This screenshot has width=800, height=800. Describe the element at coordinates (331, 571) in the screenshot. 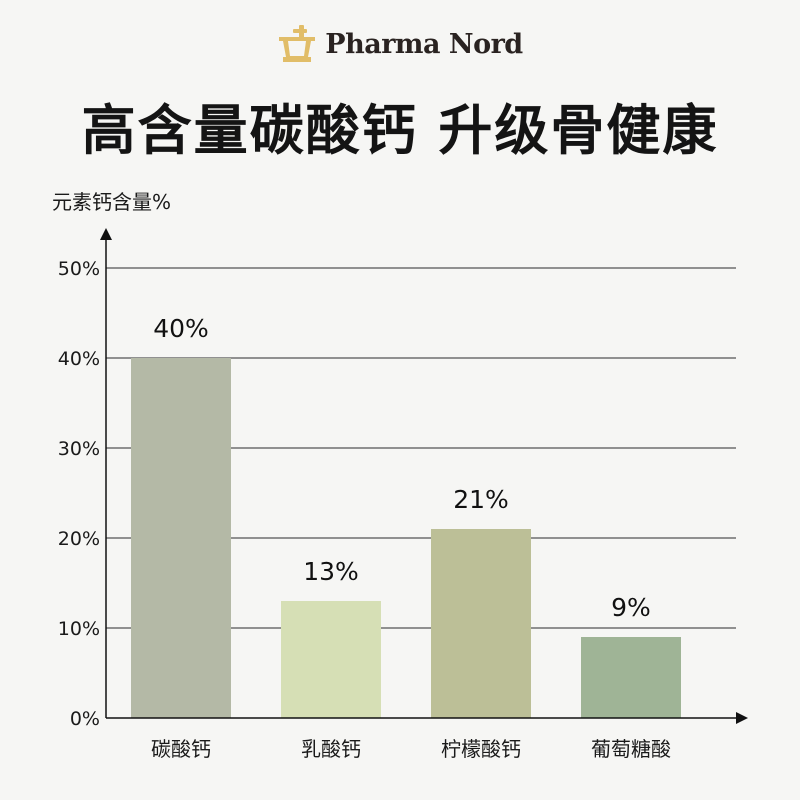

I see `bar-value-label: 13%` at that location.